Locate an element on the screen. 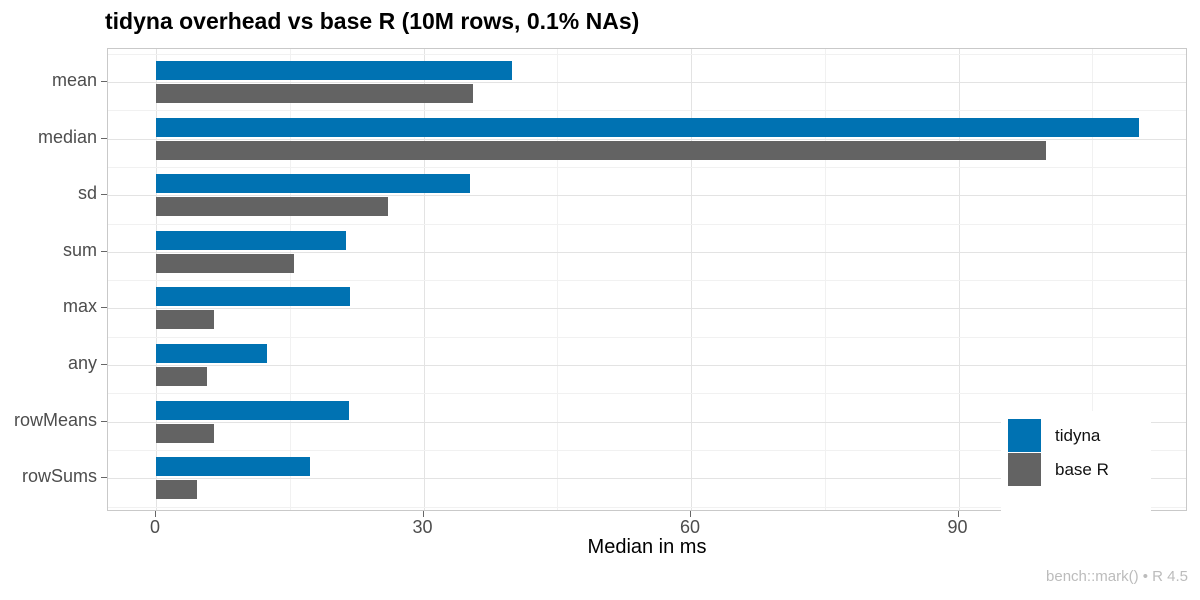 The width and height of the screenshot is (1200, 600). bar-tidyna-rowsums is located at coordinates (233, 467).